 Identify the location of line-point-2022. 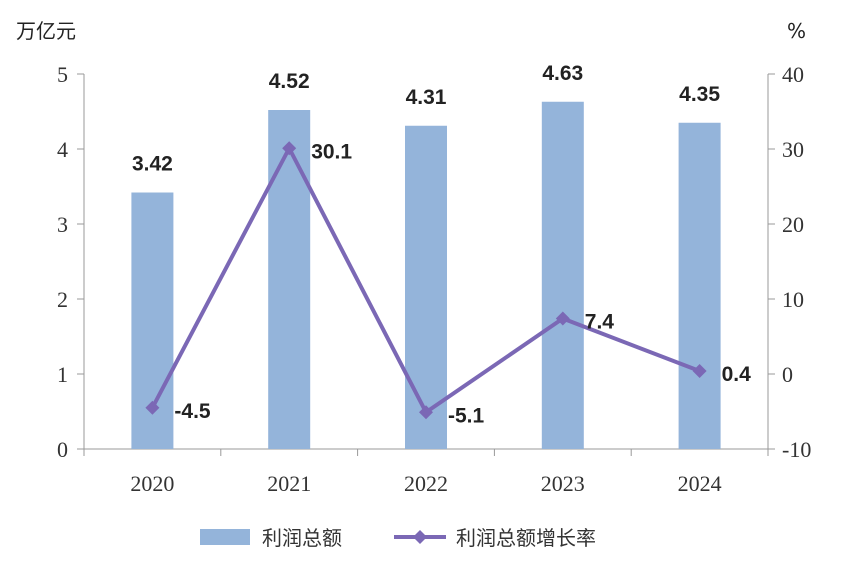
(426, 412).